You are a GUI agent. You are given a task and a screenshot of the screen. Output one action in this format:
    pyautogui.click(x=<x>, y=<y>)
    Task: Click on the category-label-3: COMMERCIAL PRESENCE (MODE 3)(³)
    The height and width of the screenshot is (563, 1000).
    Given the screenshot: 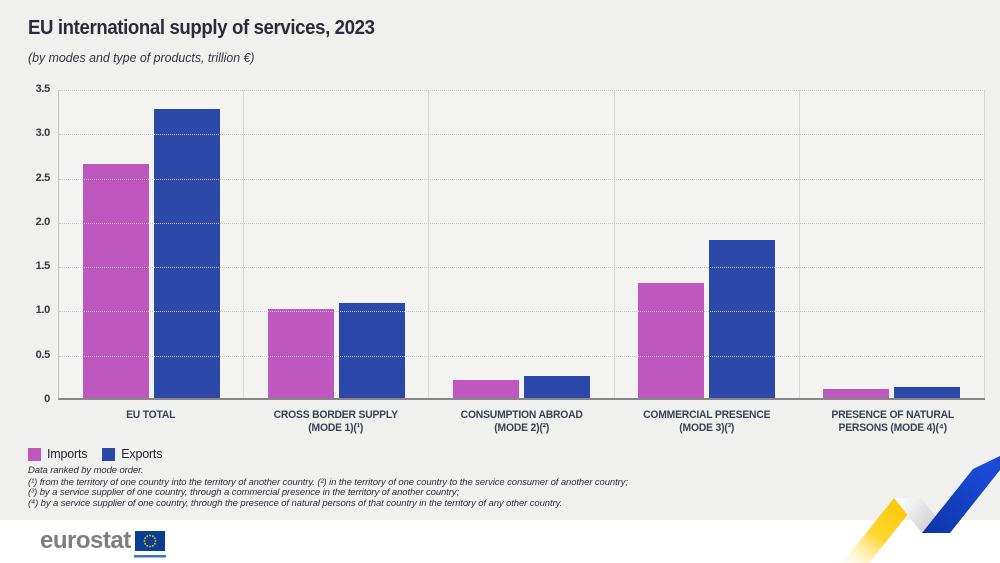 What is the action you would take?
    pyautogui.click(x=707, y=421)
    